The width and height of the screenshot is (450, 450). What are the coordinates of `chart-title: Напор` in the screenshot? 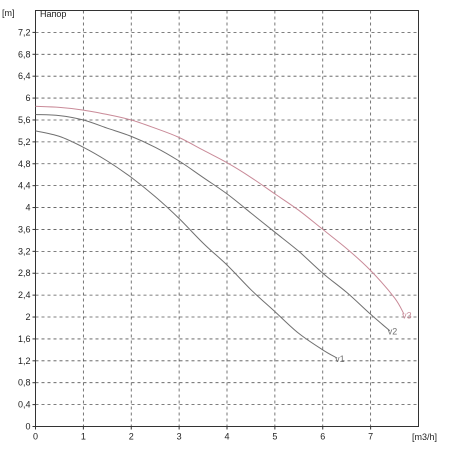 It's located at (53, 14).